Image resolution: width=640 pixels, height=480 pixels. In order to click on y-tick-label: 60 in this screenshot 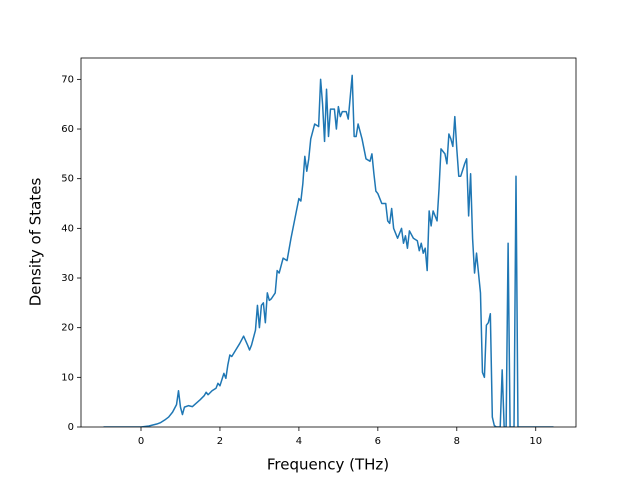, I will do `click(67, 129)`.